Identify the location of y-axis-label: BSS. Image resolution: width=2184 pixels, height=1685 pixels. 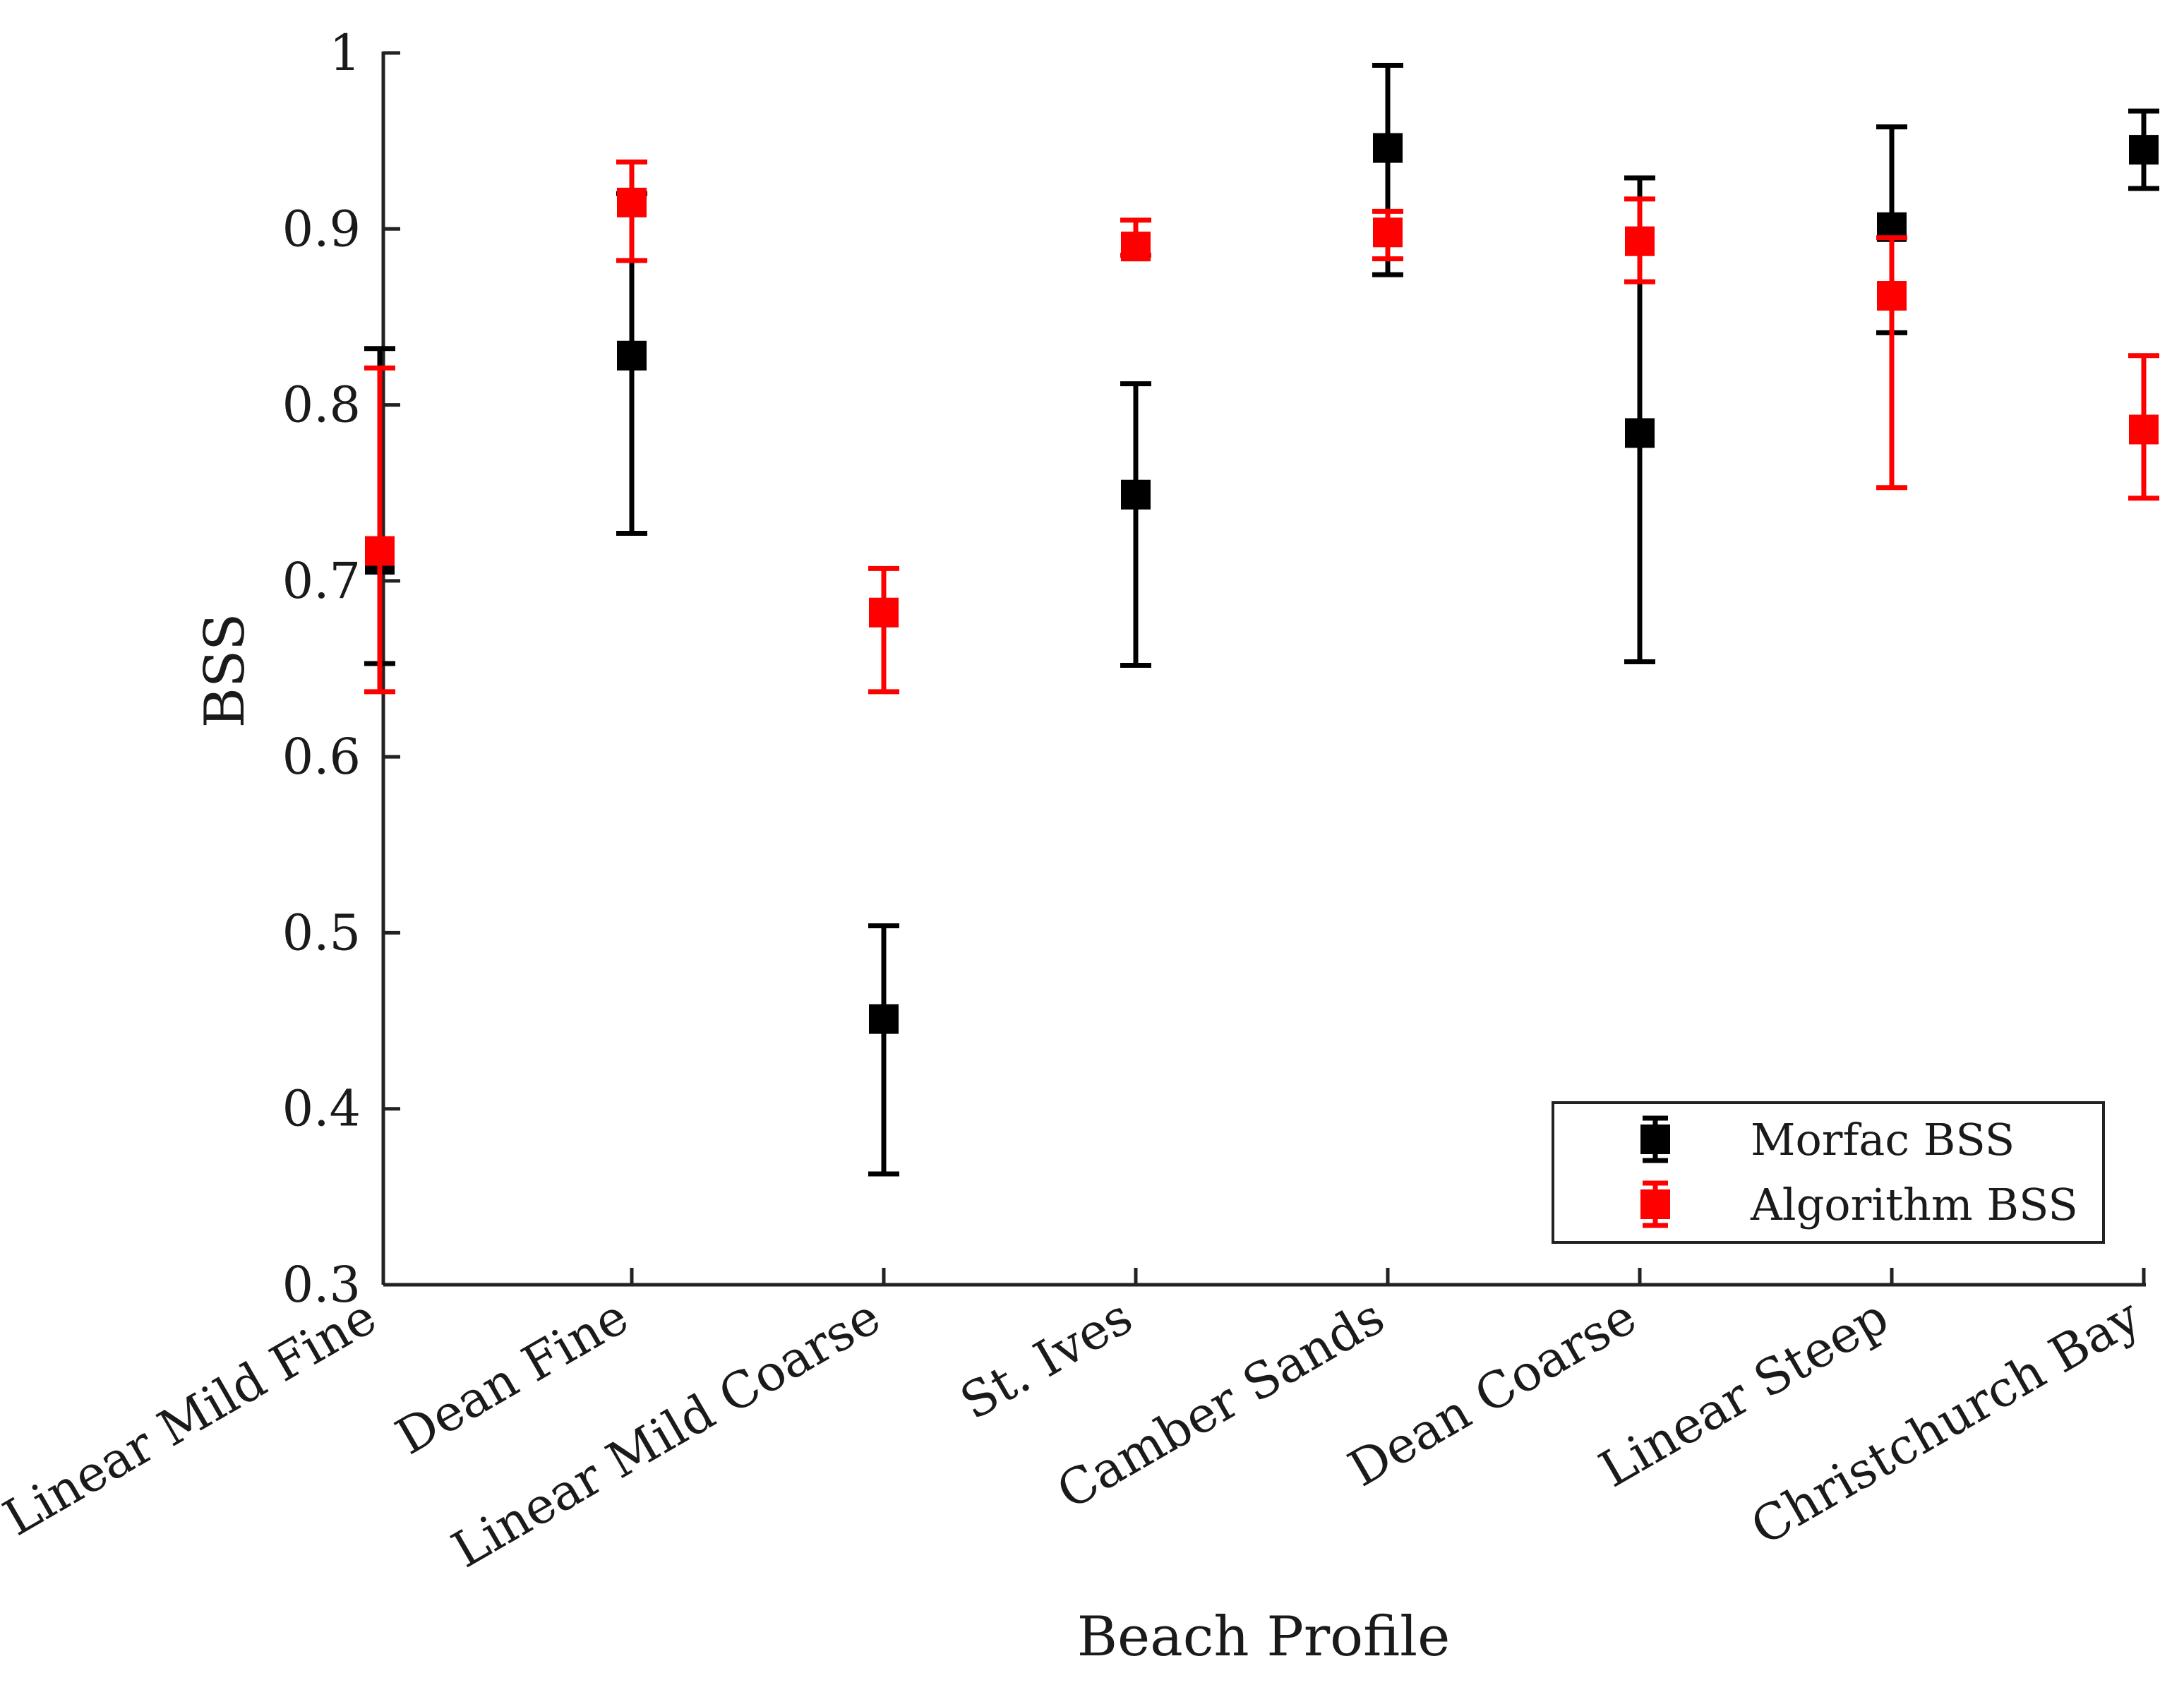
(225, 670).